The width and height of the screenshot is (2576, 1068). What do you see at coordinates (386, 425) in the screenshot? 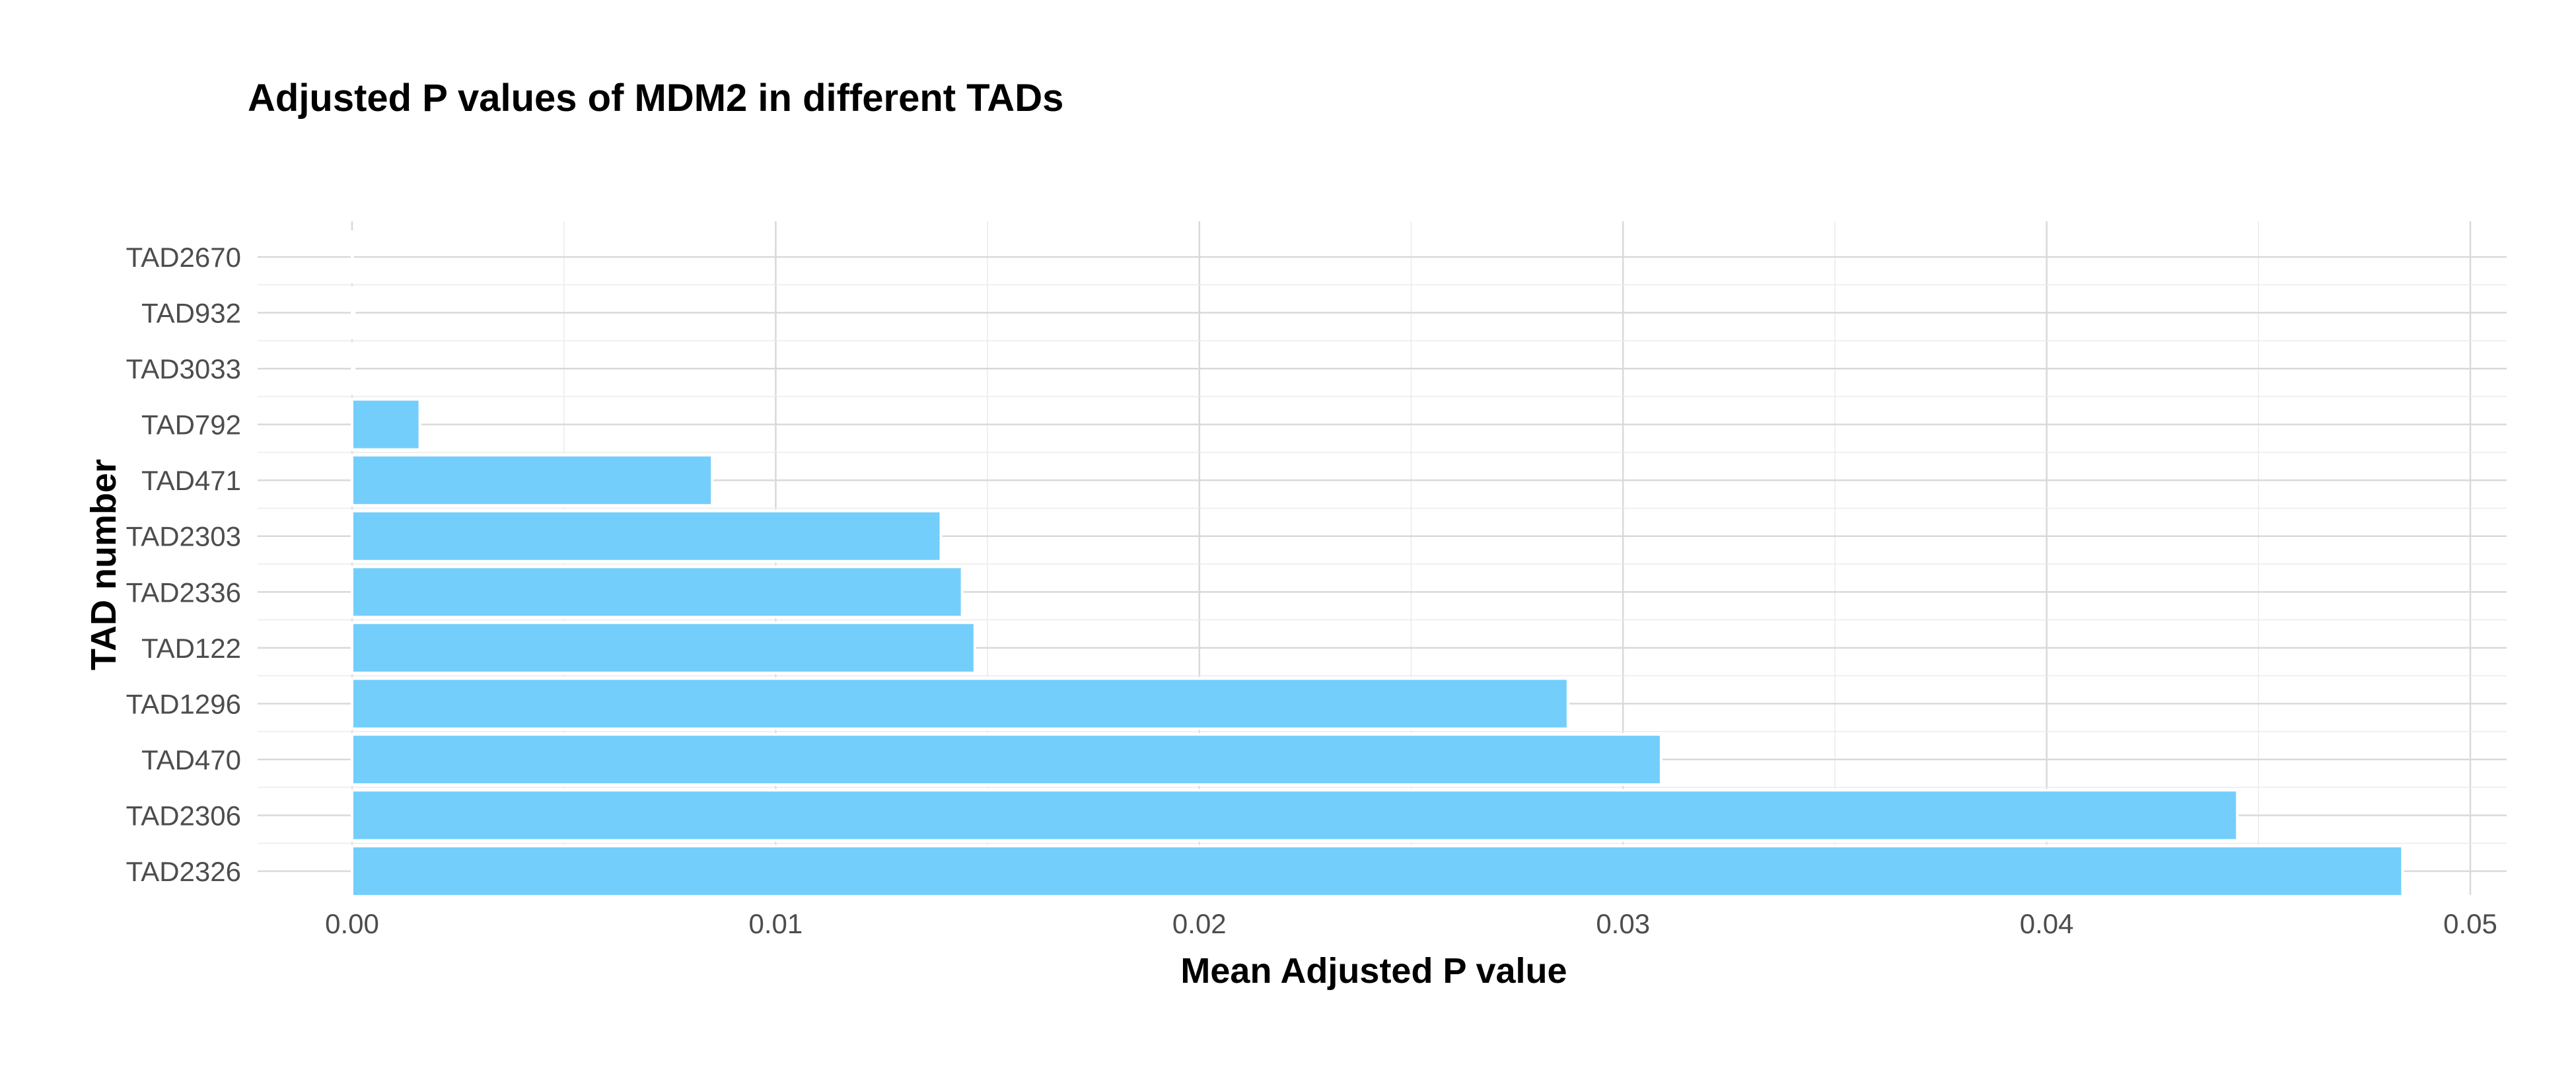
I see `bar-tad792` at bounding box center [386, 425].